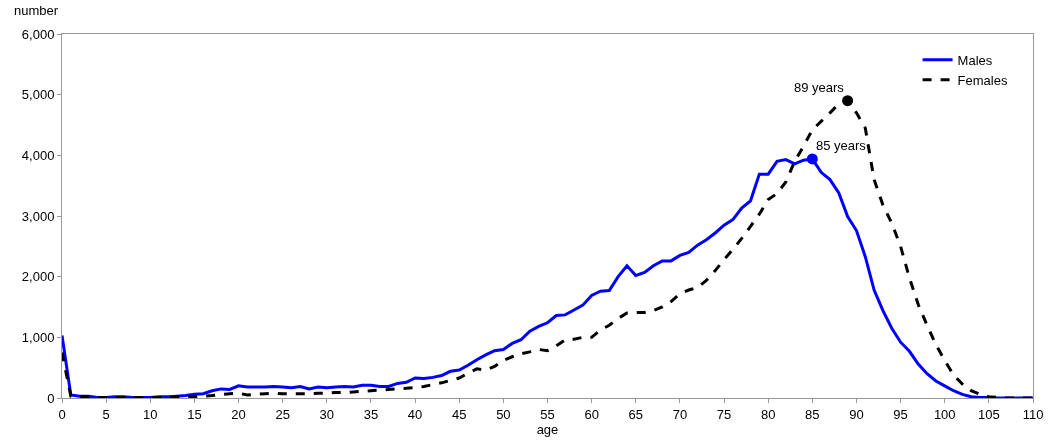 The height and width of the screenshot is (445, 1055). Describe the element at coordinates (982, 80) in the screenshot. I see `legend-label: Females` at that location.